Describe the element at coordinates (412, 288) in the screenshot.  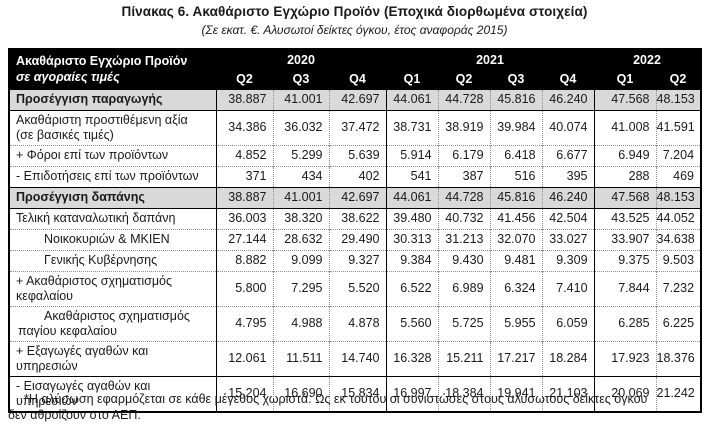
I see `value-cell: 6.522` at that location.